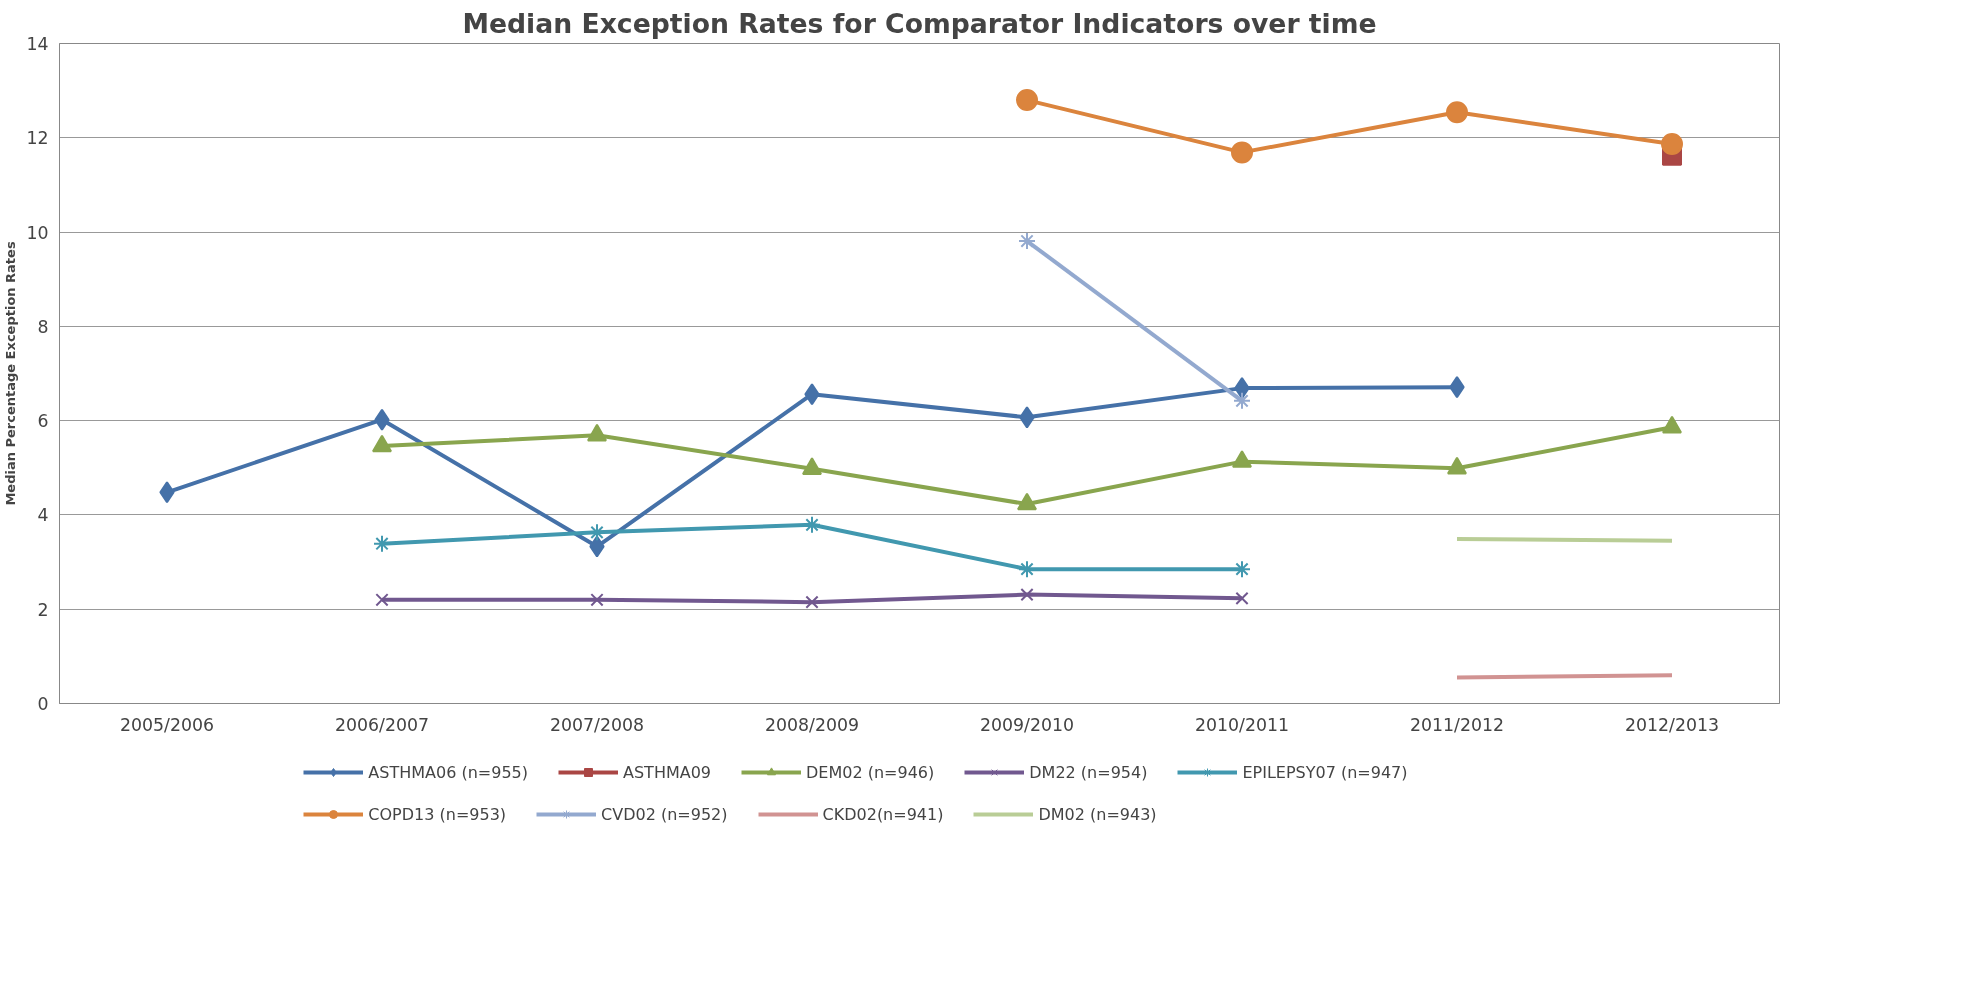  Describe the element at coordinates (37, 44) in the screenshot. I see `y-tick-label: 14` at that location.